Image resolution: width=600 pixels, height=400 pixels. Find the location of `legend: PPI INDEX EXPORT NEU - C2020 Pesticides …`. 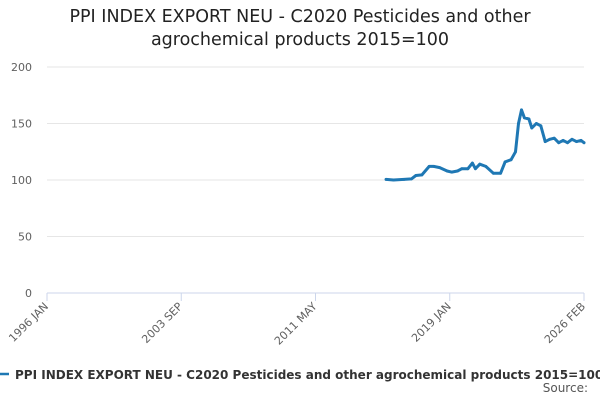

legend: PPI INDEX EXPORT NEU - C2020 Pesticides … is located at coordinates (300, 375).